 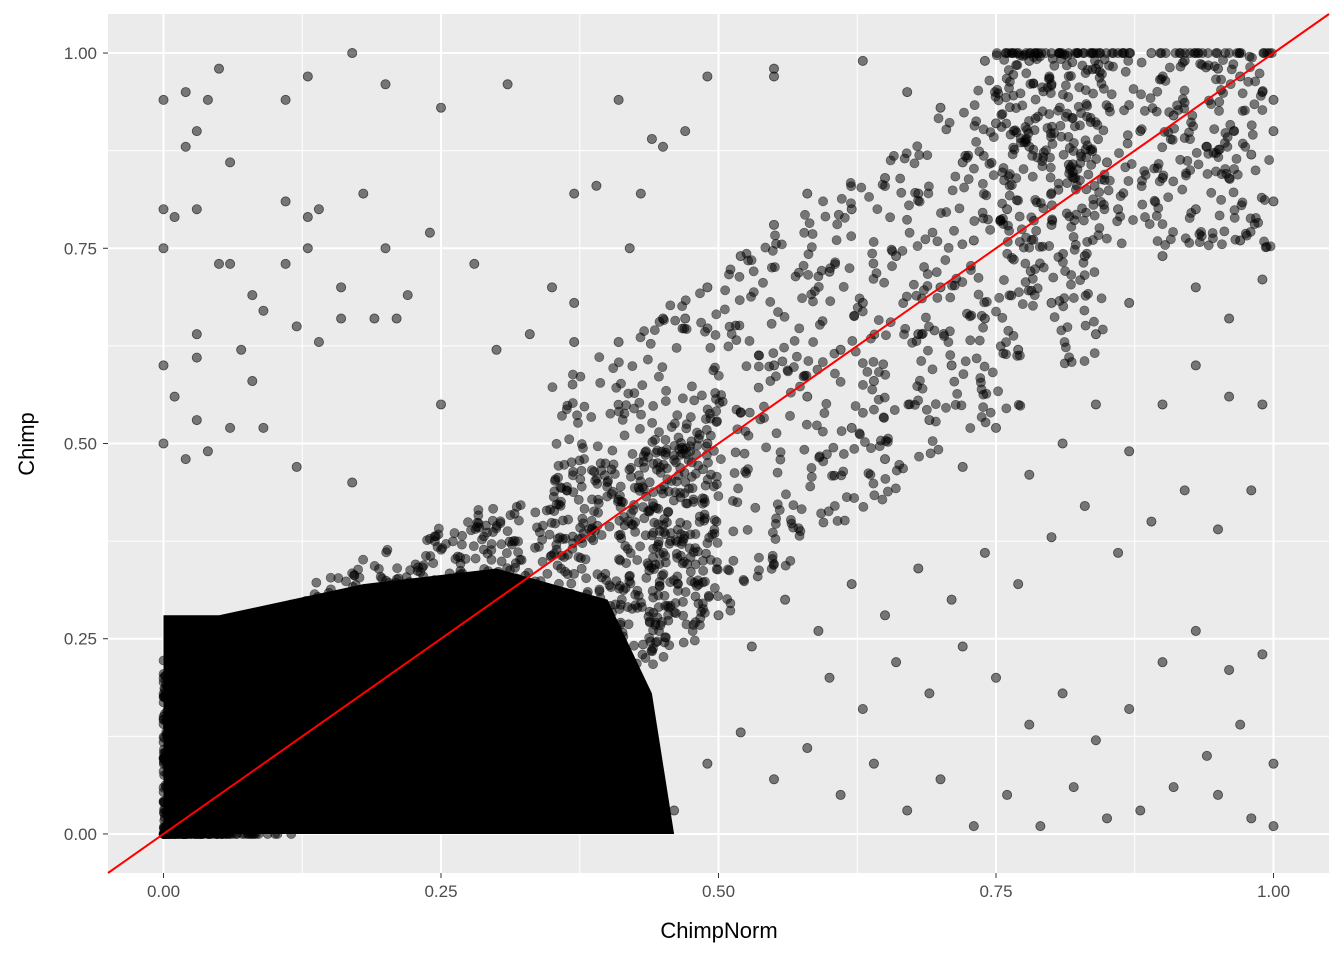 I want to click on x-tick-label: 0.75, so click(x=995, y=891).